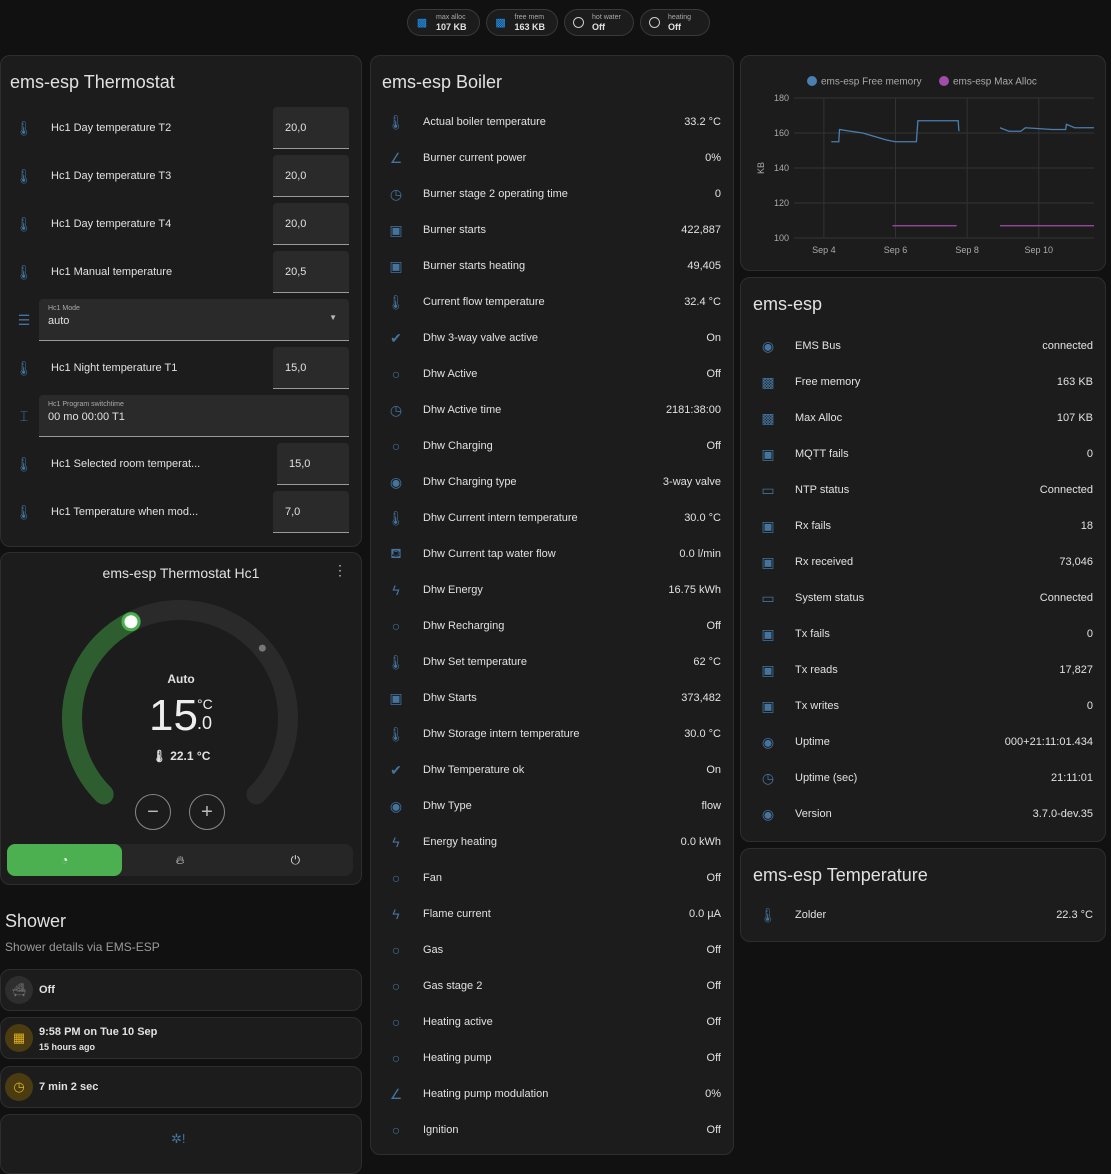 Image resolution: width=1111 pixels, height=1174 pixels. Describe the element at coordinates (552, 554) in the screenshot. I see `entity-row: ⛾ Dhw Current tap water flow 0.0 l/min` at that location.